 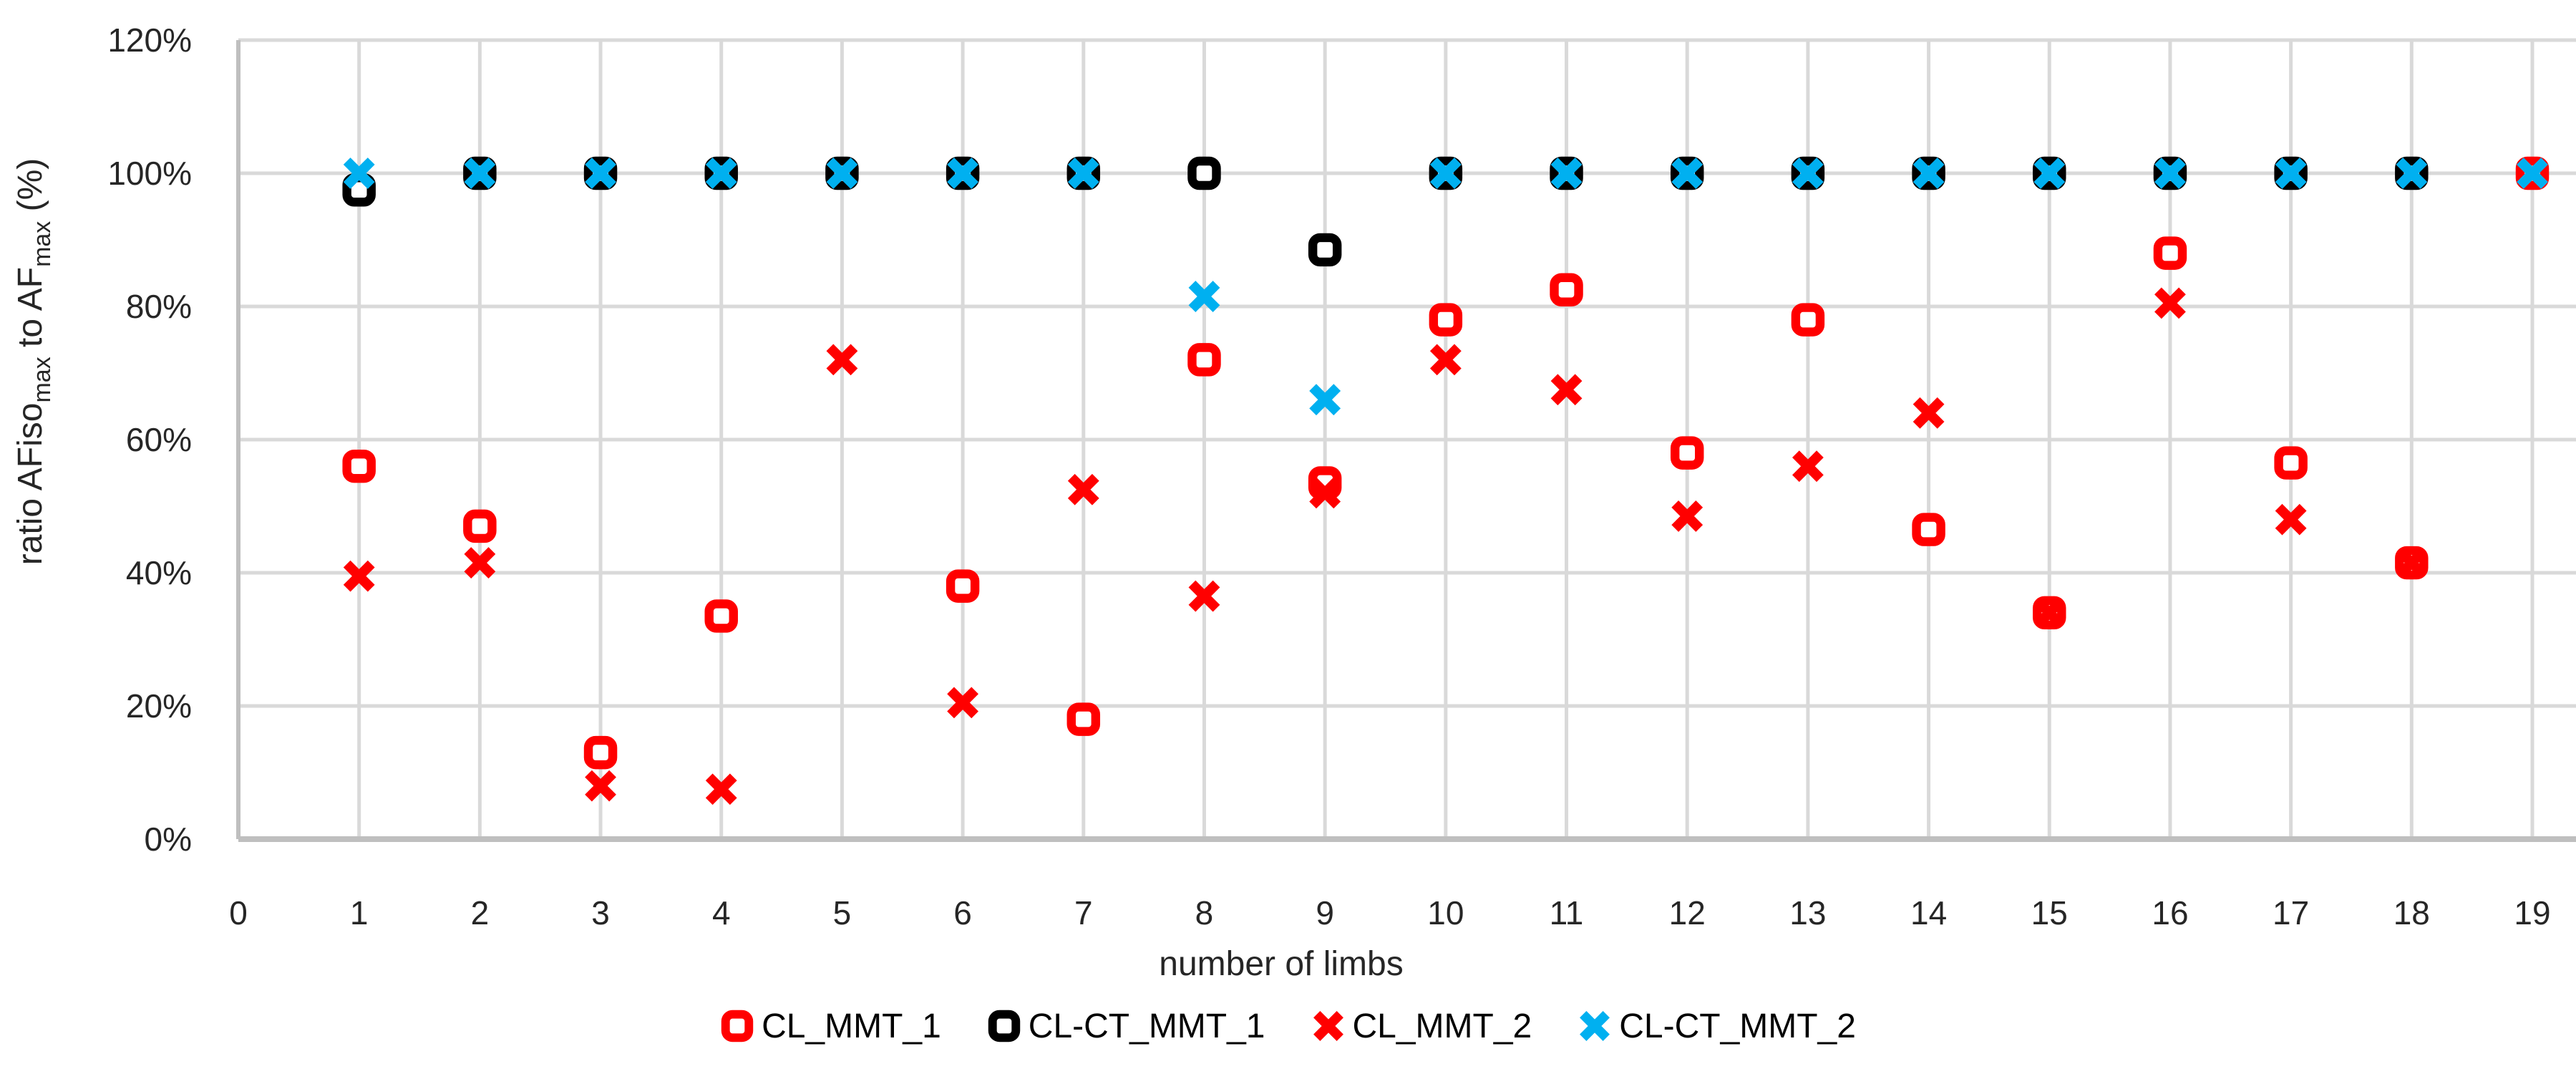 I want to click on x-axis-tick-label: 3, so click(x=600, y=912).